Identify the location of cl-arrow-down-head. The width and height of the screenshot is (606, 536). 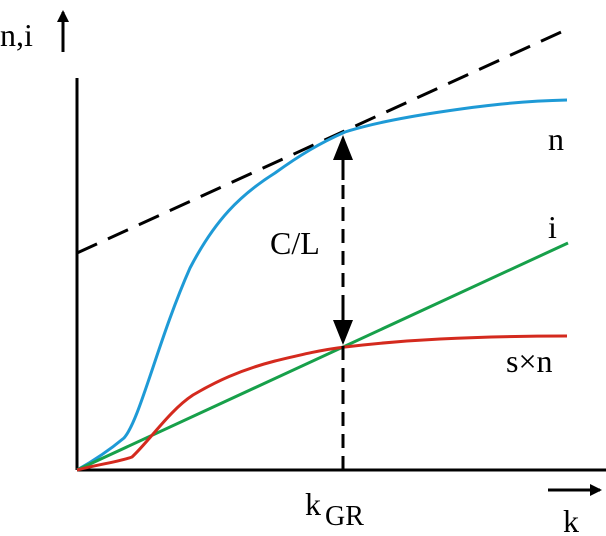
(343, 332).